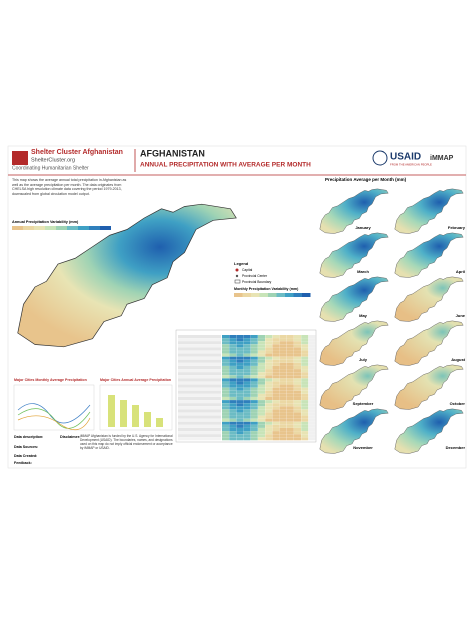 Image resolution: width=474 pixels, height=618 pixels. Describe the element at coordinates (70, 437) in the screenshot. I see `disclaimer-label: Disclaimer:` at that location.